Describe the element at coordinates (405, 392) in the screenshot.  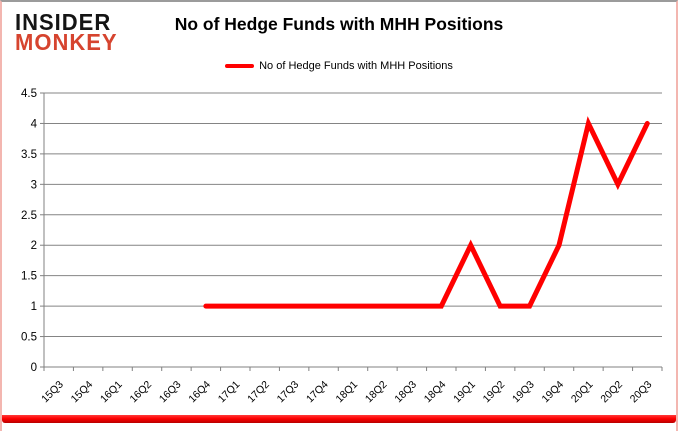
I see `x-axis-label: 18Q3` at that location.